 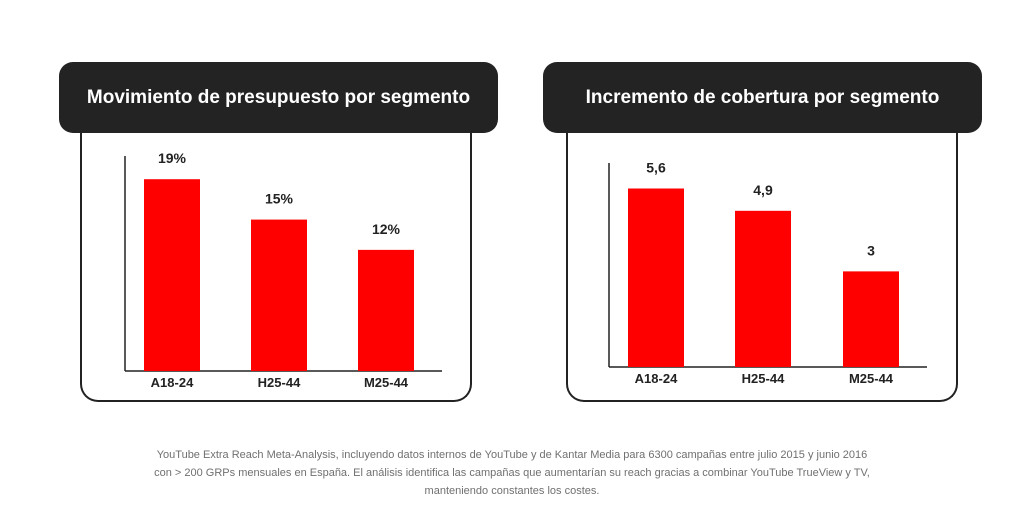 What do you see at coordinates (512, 491) in the screenshot?
I see `footnote-line-3: manteniendo constantes los costes.` at bounding box center [512, 491].